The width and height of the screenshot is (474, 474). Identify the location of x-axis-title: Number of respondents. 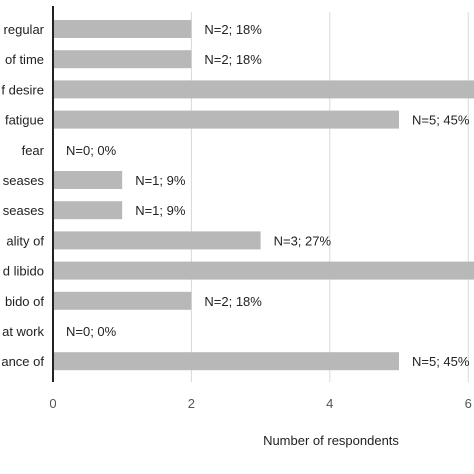
(331, 440).